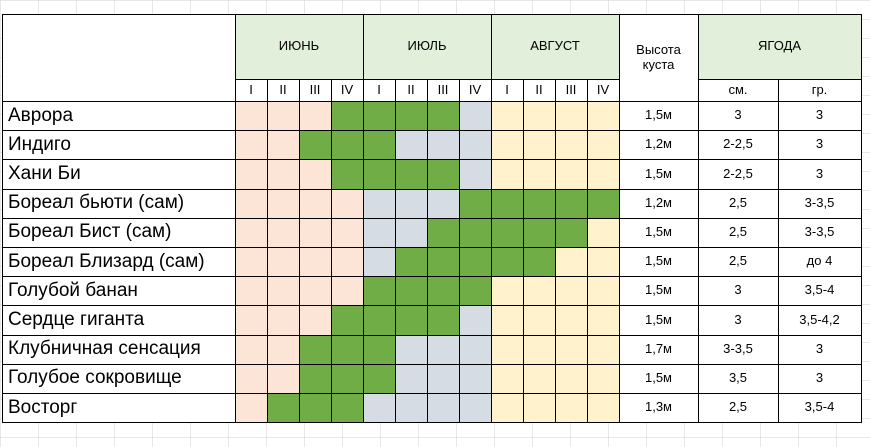 Image resolution: width=870 pixels, height=447 pixels. Describe the element at coordinates (819, 261) in the screenshot. I see `berry-weight: до 4` at that location.